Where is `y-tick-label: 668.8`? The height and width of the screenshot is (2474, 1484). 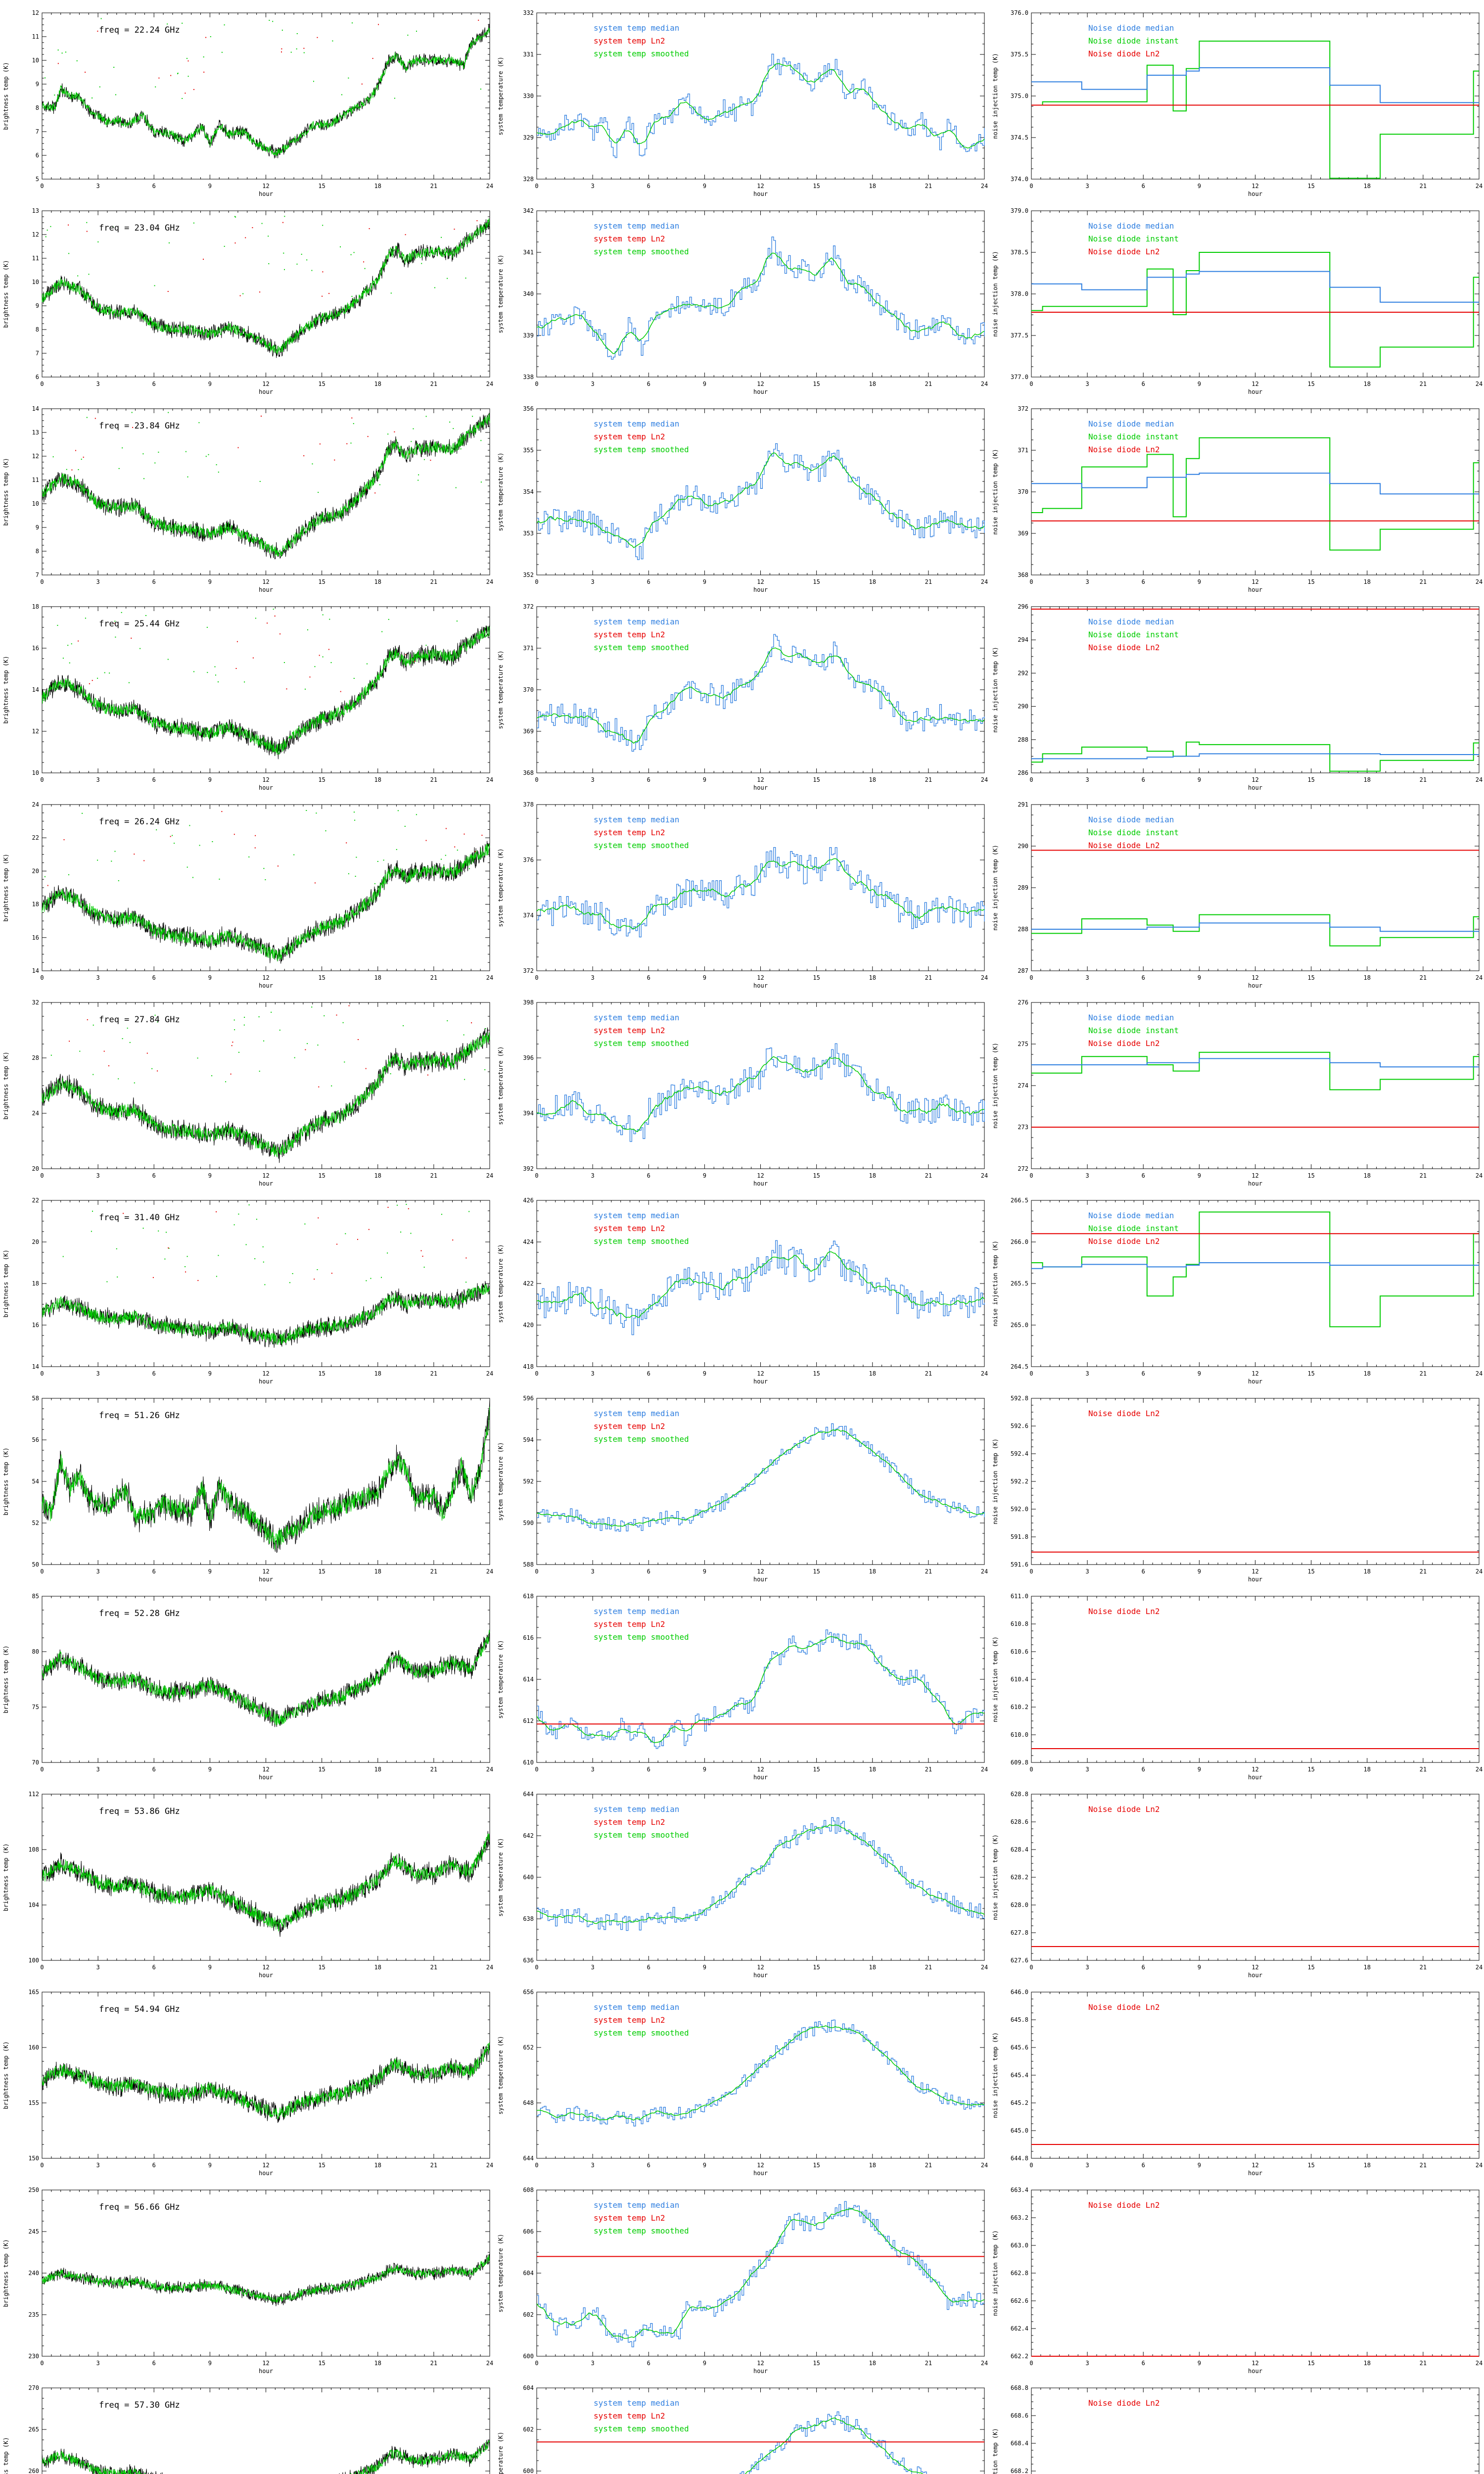
y-tick-label: 668.8 is located at coordinates (1019, 2388).